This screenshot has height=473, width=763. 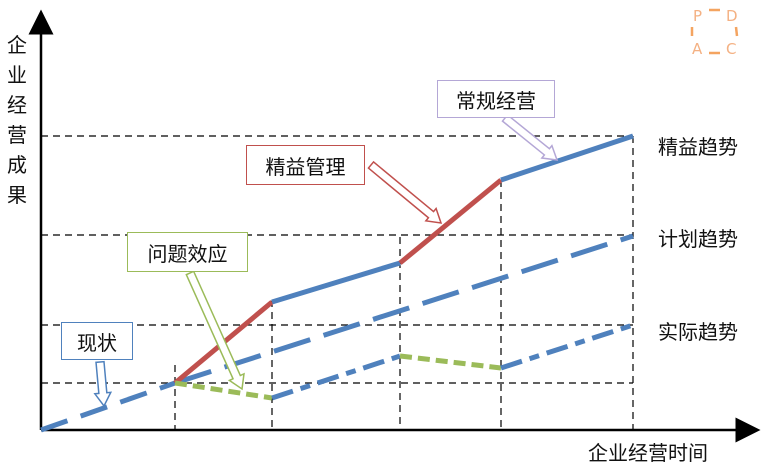 I want to click on lean-trend-label: 精益趋势, so click(x=698, y=147).